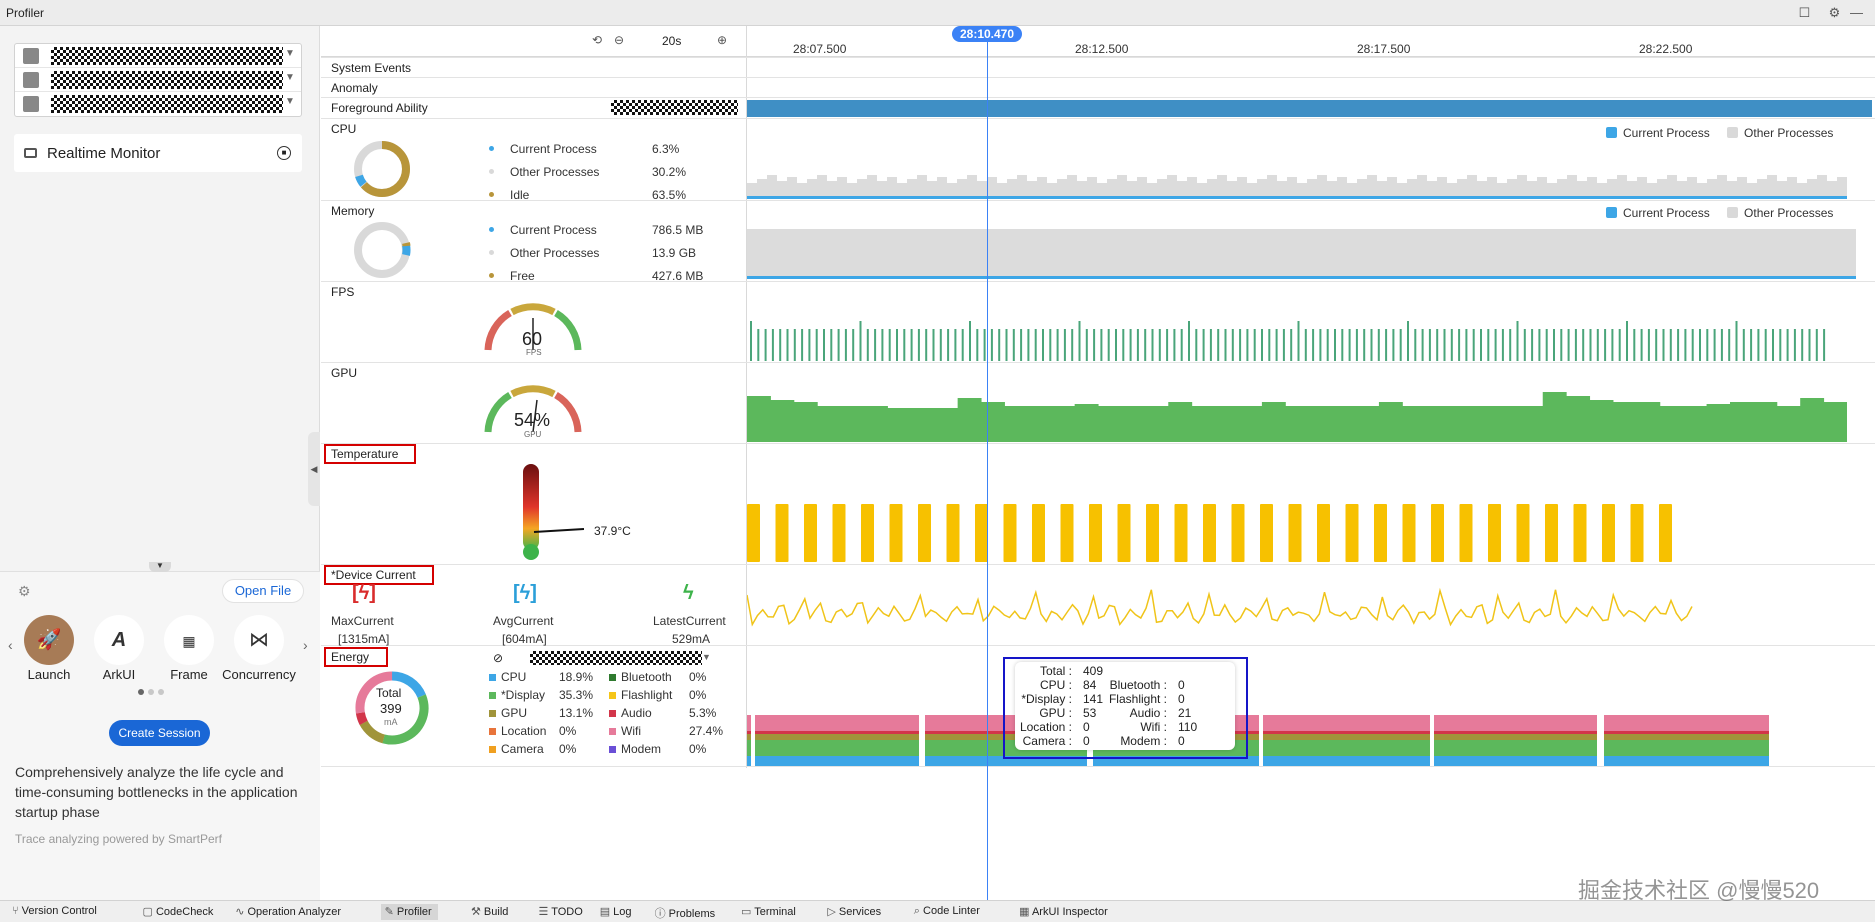  What do you see at coordinates (951, 911) in the screenshot?
I see `tab-label: Code Linter` at bounding box center [951, 911].